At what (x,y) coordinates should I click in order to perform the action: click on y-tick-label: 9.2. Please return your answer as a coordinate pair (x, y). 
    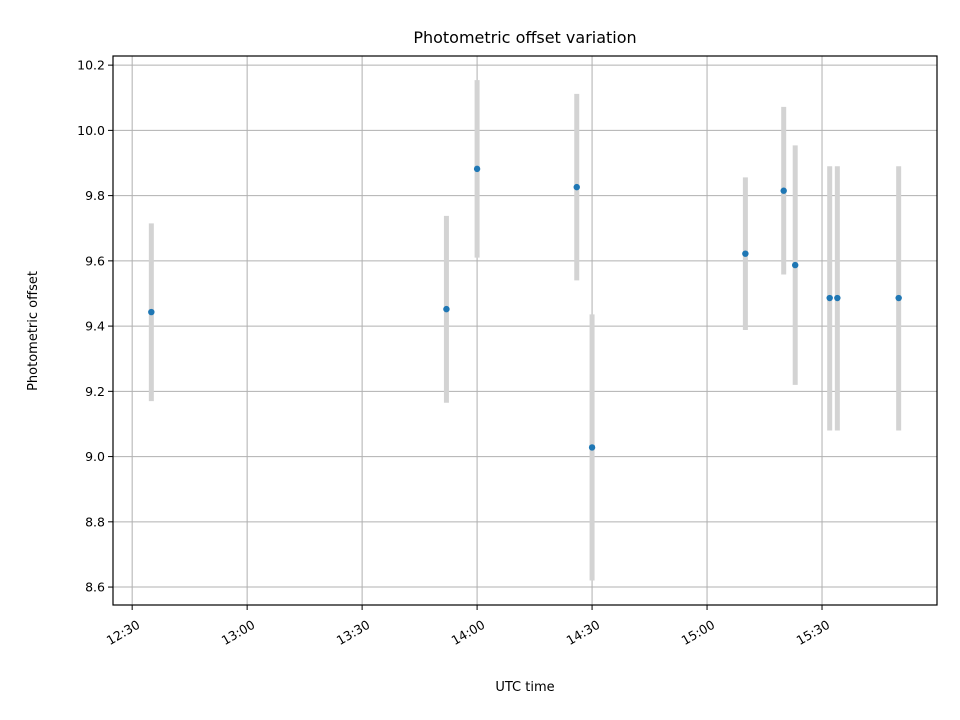
    Looking at the image, I should click on (95, 391).